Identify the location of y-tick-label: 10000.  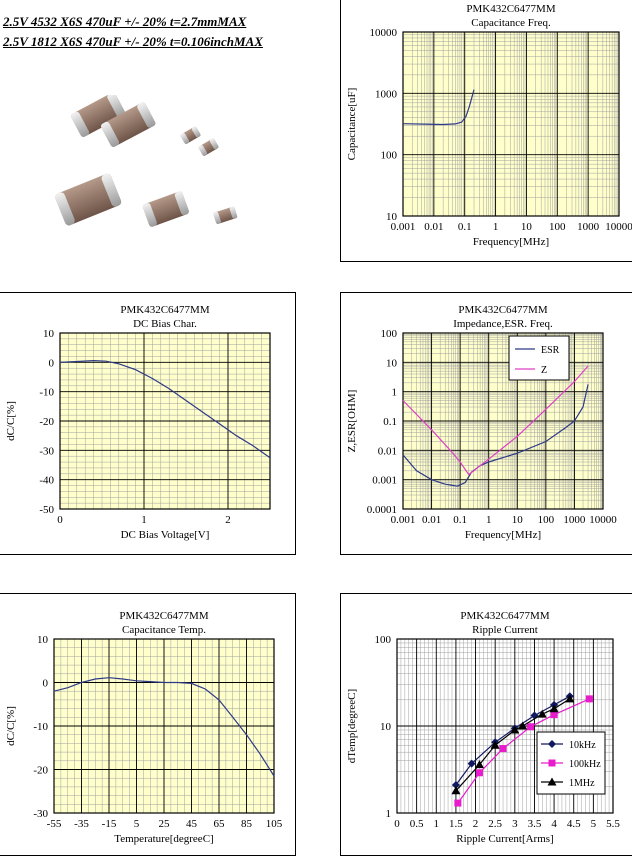
(384, 33).